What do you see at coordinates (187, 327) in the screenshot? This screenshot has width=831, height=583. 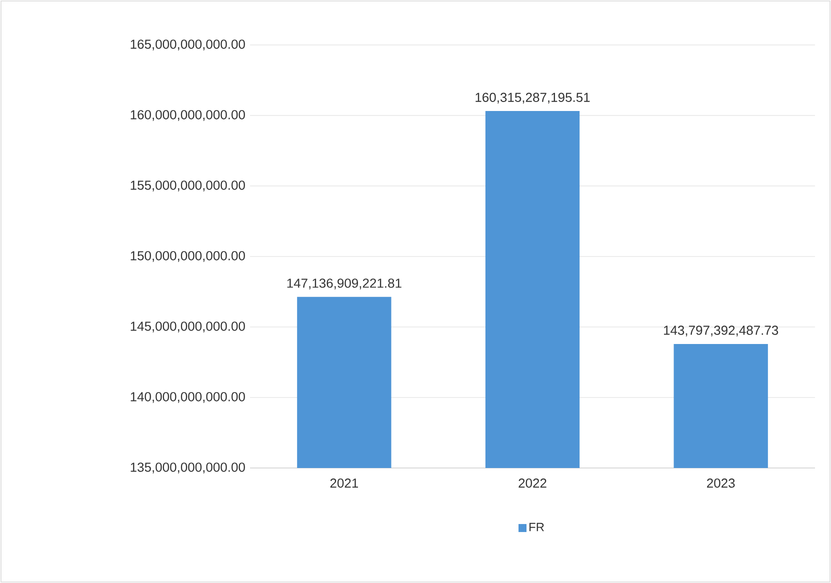 I see `y-tick-label: 145,000,000,000.00` at bounding box center [187, 327].